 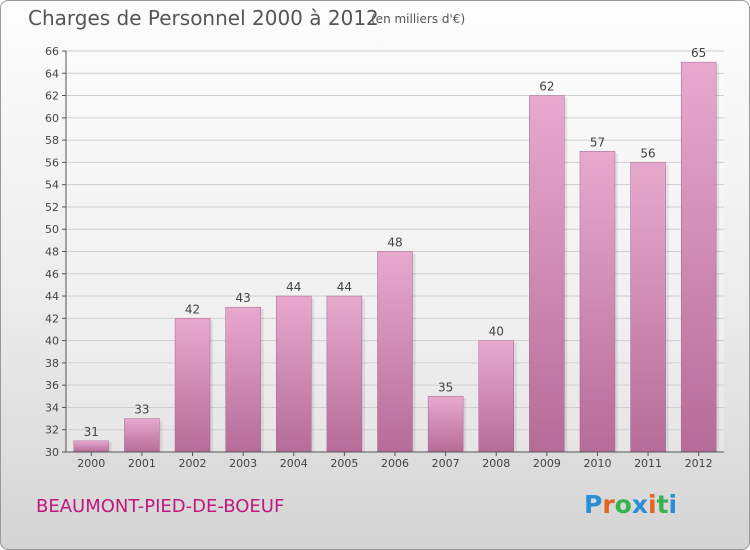 I want to click on y-tick-label: 46, so click(x=52, y=274).